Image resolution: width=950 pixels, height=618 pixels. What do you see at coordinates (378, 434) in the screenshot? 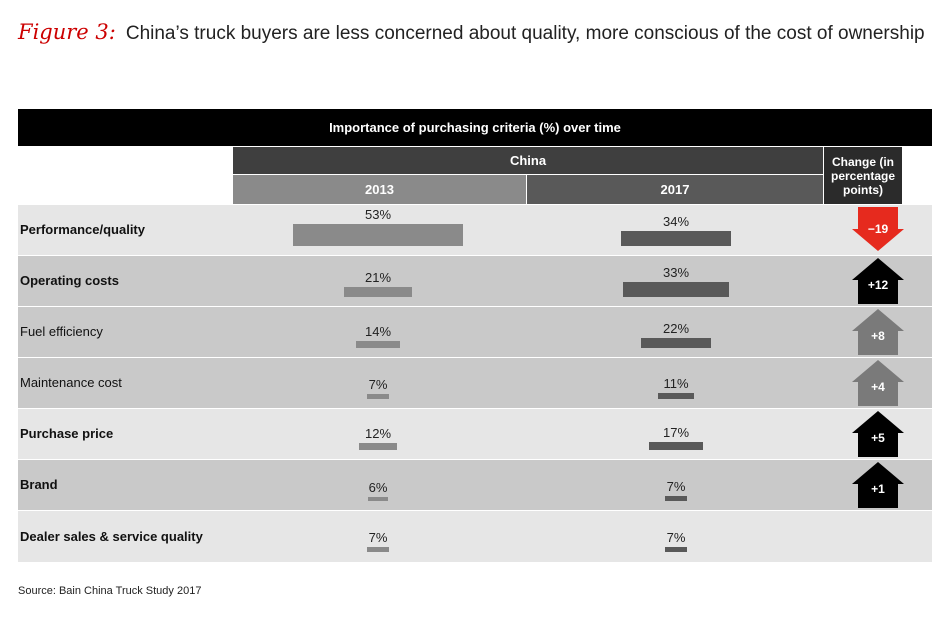
I see `data-label-2013: 12%` at bounding box center [378, 434].